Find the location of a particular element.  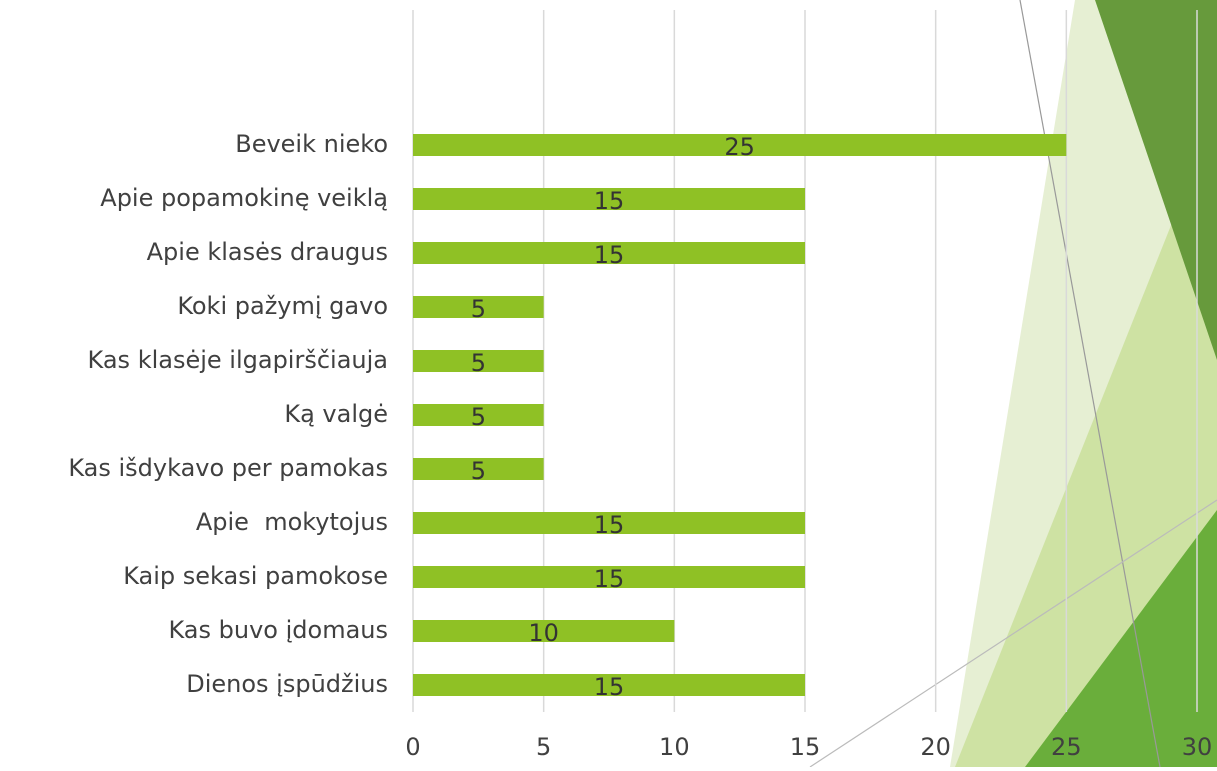

y-tick-label: Dienos įspūdžius is located at coordinates (287, 684).